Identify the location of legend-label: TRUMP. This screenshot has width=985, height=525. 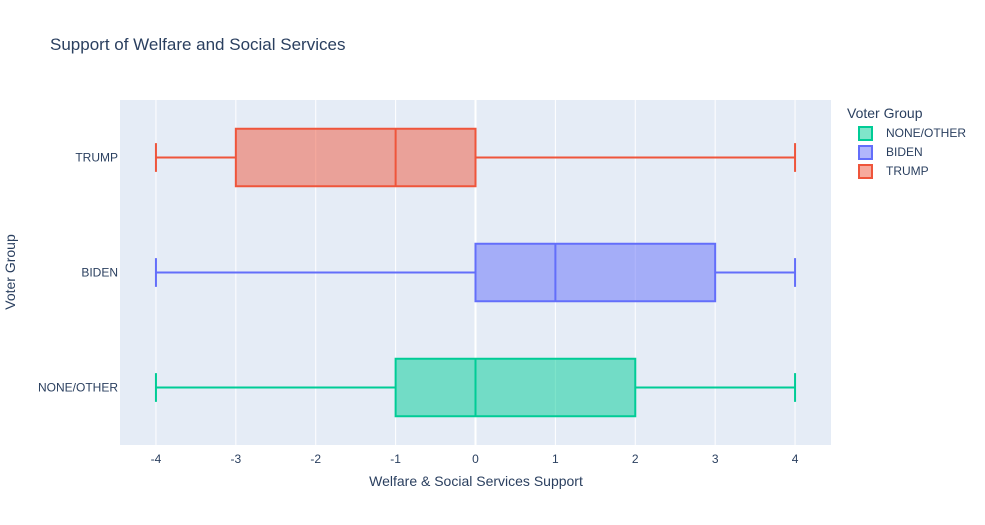
(907, 171).